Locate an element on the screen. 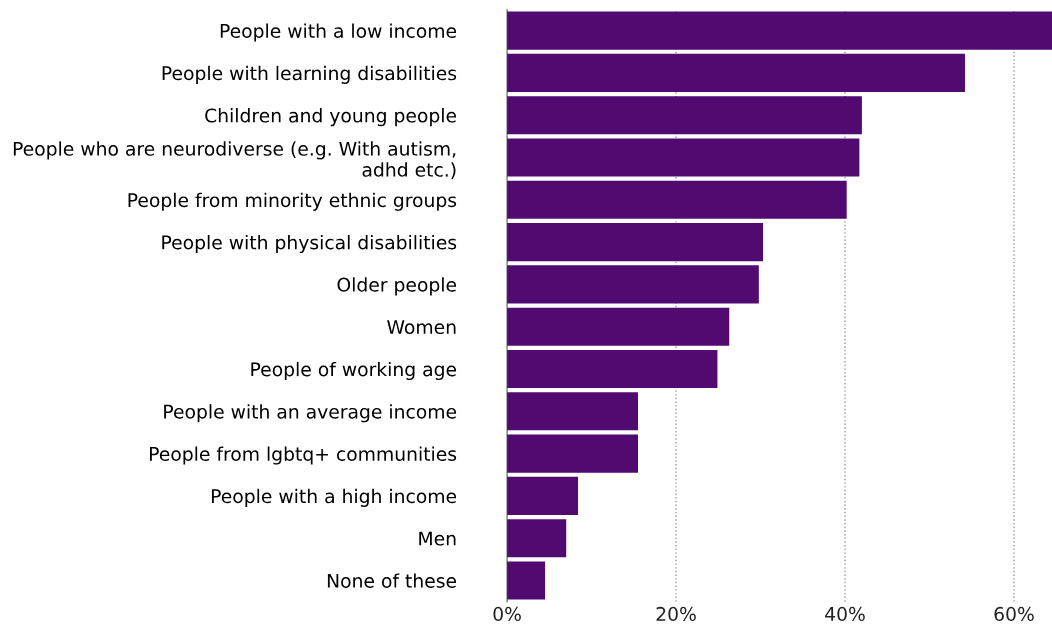  y-tick-label: Women is located at coordinates (421, 327).